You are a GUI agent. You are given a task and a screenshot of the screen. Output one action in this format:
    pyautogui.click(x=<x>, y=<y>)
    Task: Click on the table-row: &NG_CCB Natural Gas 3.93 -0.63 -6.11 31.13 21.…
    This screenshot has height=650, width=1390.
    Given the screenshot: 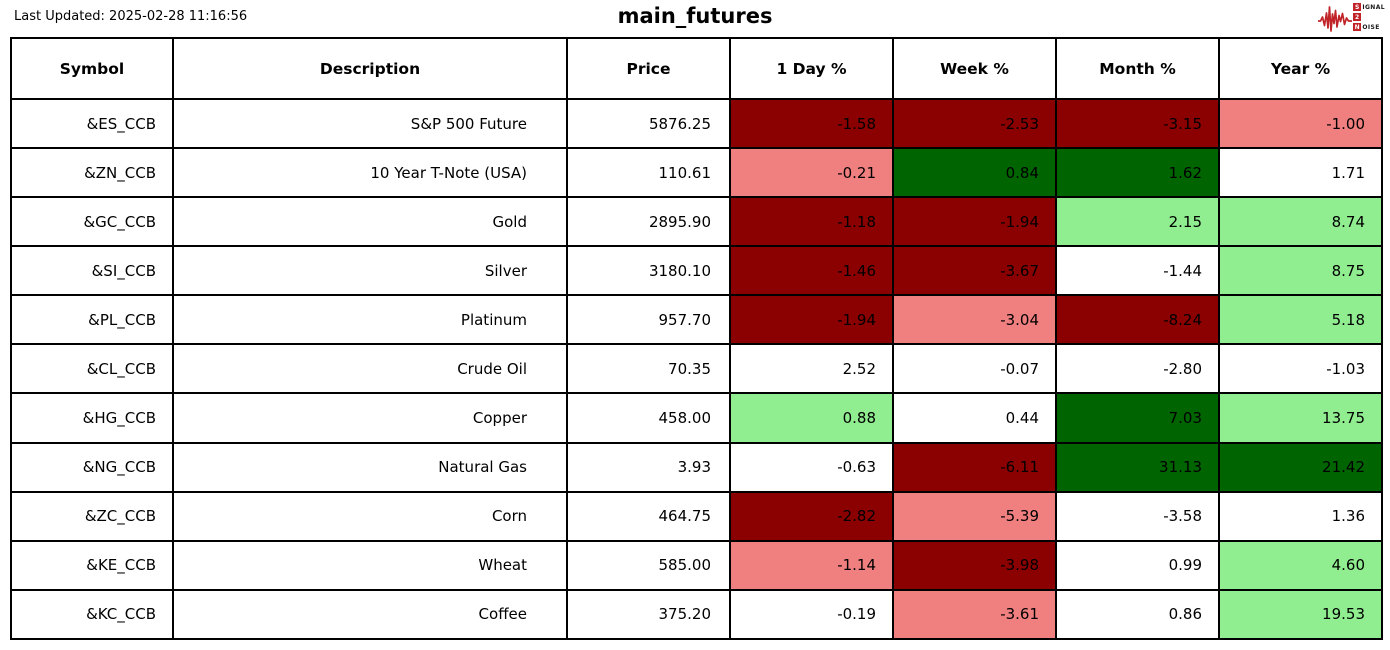 What is the action you would take?
    pyautogui.click(x=696, y=467)
    